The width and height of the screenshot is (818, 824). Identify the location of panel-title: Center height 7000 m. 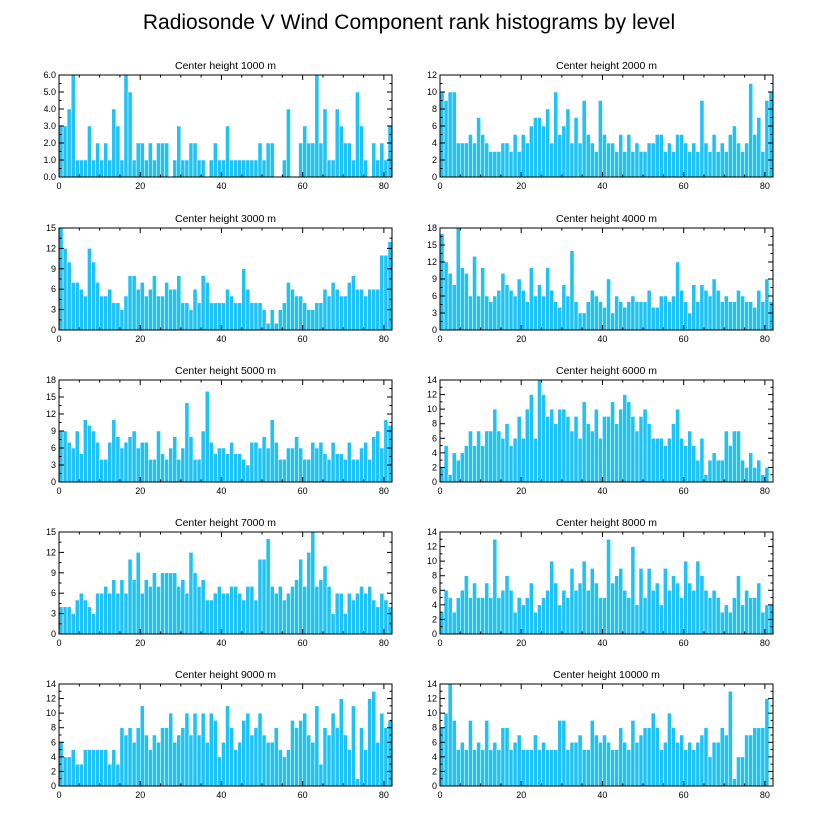
(225, 523).